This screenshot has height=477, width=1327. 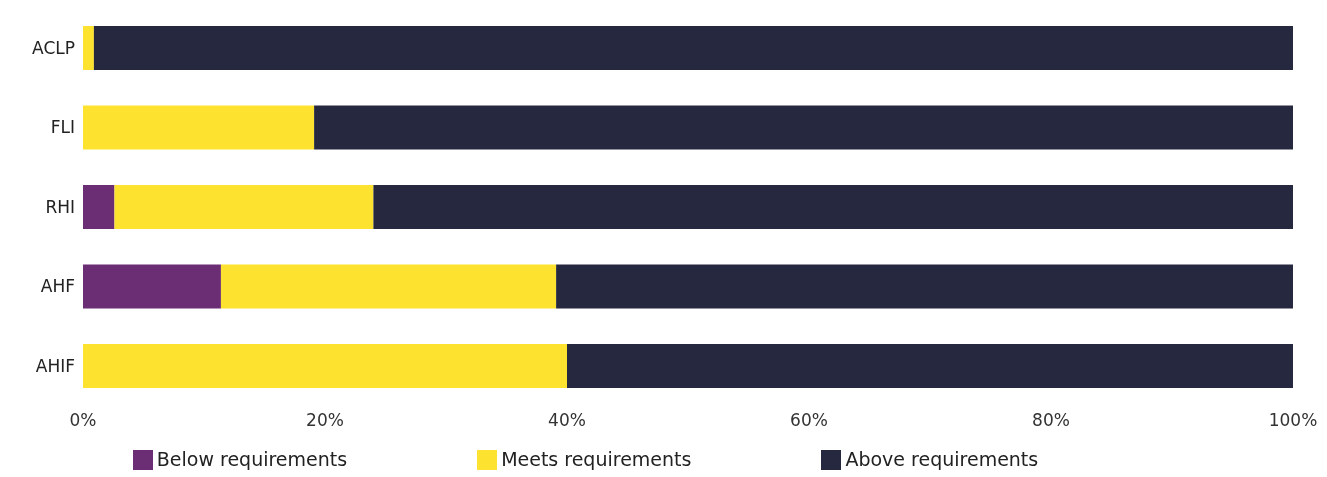 What do you see at coordinates (62, 127) in the screenshot?
I see `y-tick-label: FLI` at bounding box center [62, 127].